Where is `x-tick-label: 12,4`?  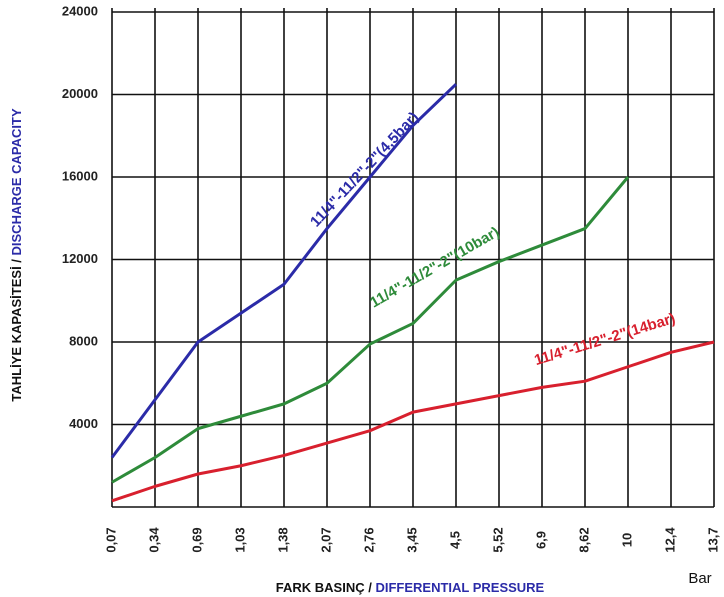
x-tick-label: 12,4 is located at coordinates (669, 540).